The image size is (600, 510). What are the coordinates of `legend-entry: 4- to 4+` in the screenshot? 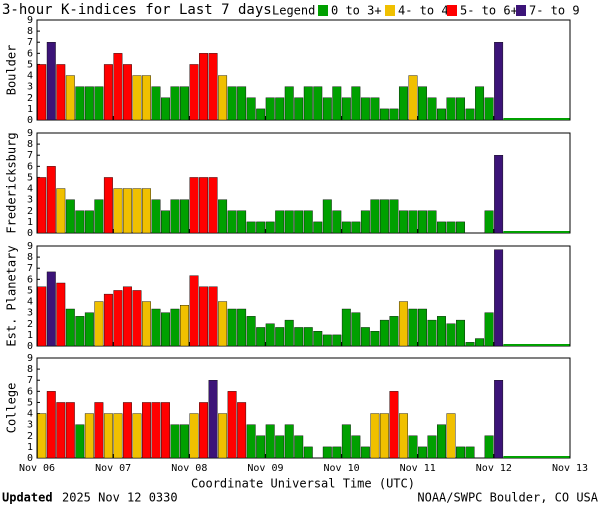 It's located at (427, 11).